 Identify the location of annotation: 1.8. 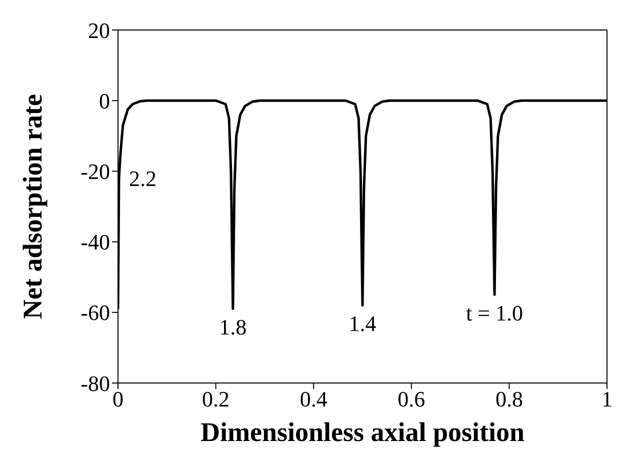
(233, 327).